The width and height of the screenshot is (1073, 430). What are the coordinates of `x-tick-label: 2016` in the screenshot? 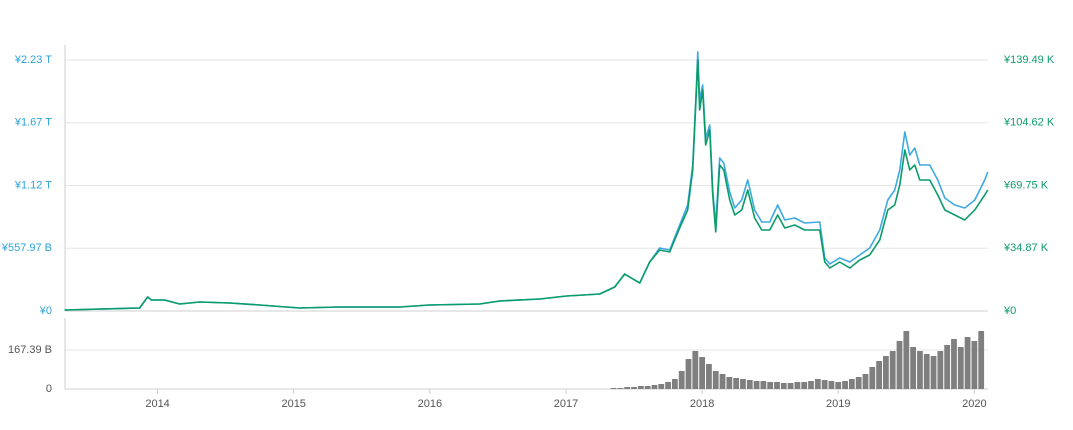 It's located at (430, 404).